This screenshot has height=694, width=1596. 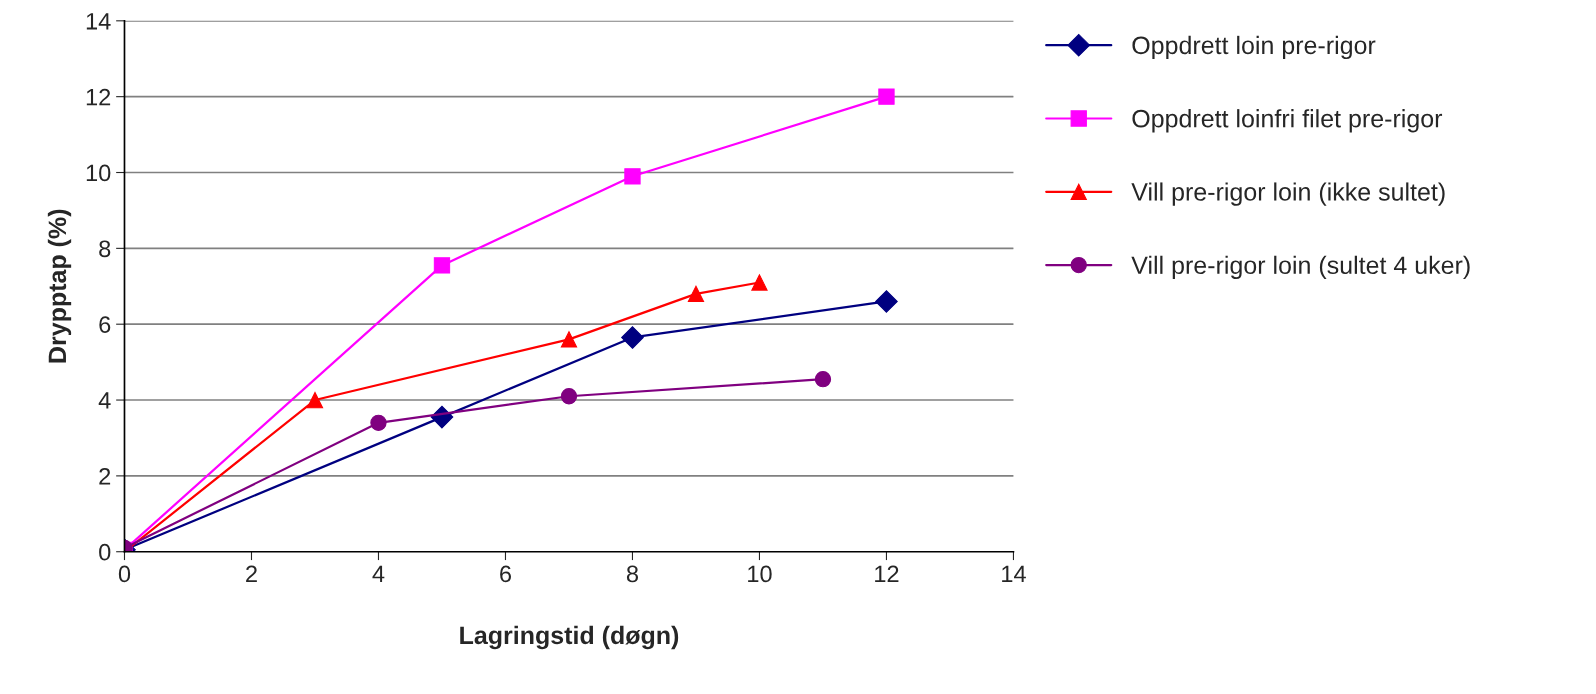 What do you see at coordinates (105, 249) in the screenshot?
I see `y-tick-label: 8` at bounding box center [105, 249].